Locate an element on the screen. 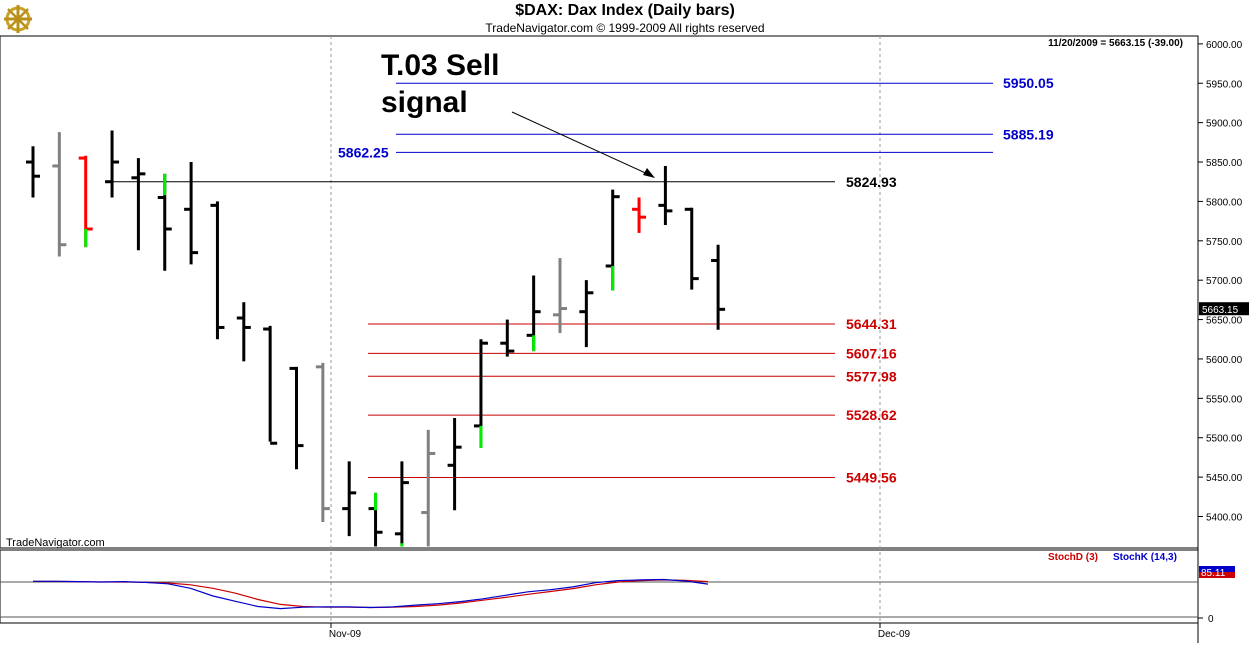 The height and width of the screenshot is (648, 1250). y-tick-label: 5600.00 is located at coordinates (1224, 360).